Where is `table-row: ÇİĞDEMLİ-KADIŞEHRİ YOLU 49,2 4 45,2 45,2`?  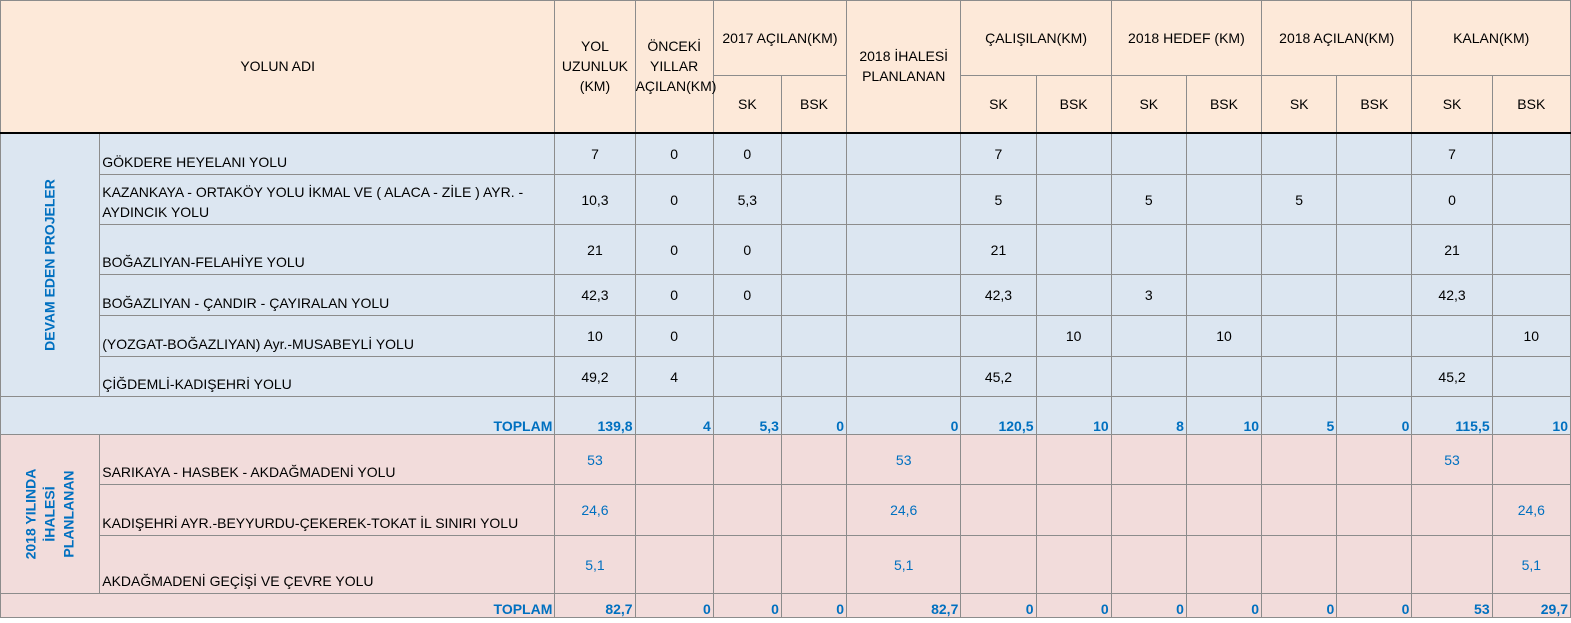 table-row: ÇİĞDEMLİ-KADIŞEHRİ YOLU 49,2 4 45,2 45,2 is located at coordinates (786, 376).